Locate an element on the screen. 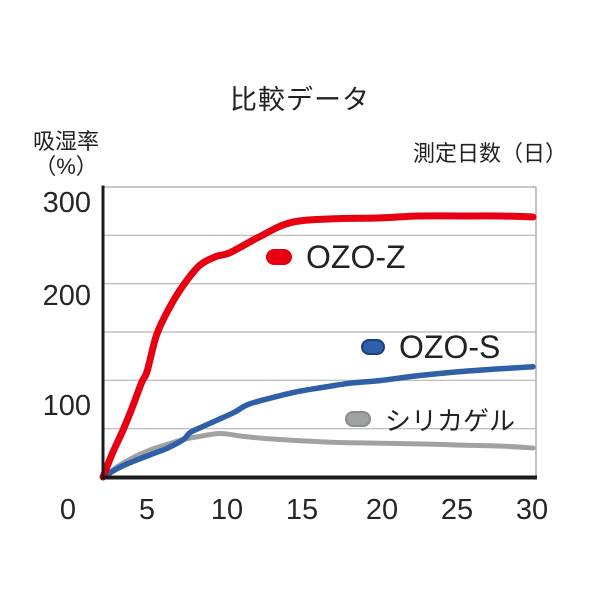  x-tick-label-5: 5 is located at coordinates (147, 510).